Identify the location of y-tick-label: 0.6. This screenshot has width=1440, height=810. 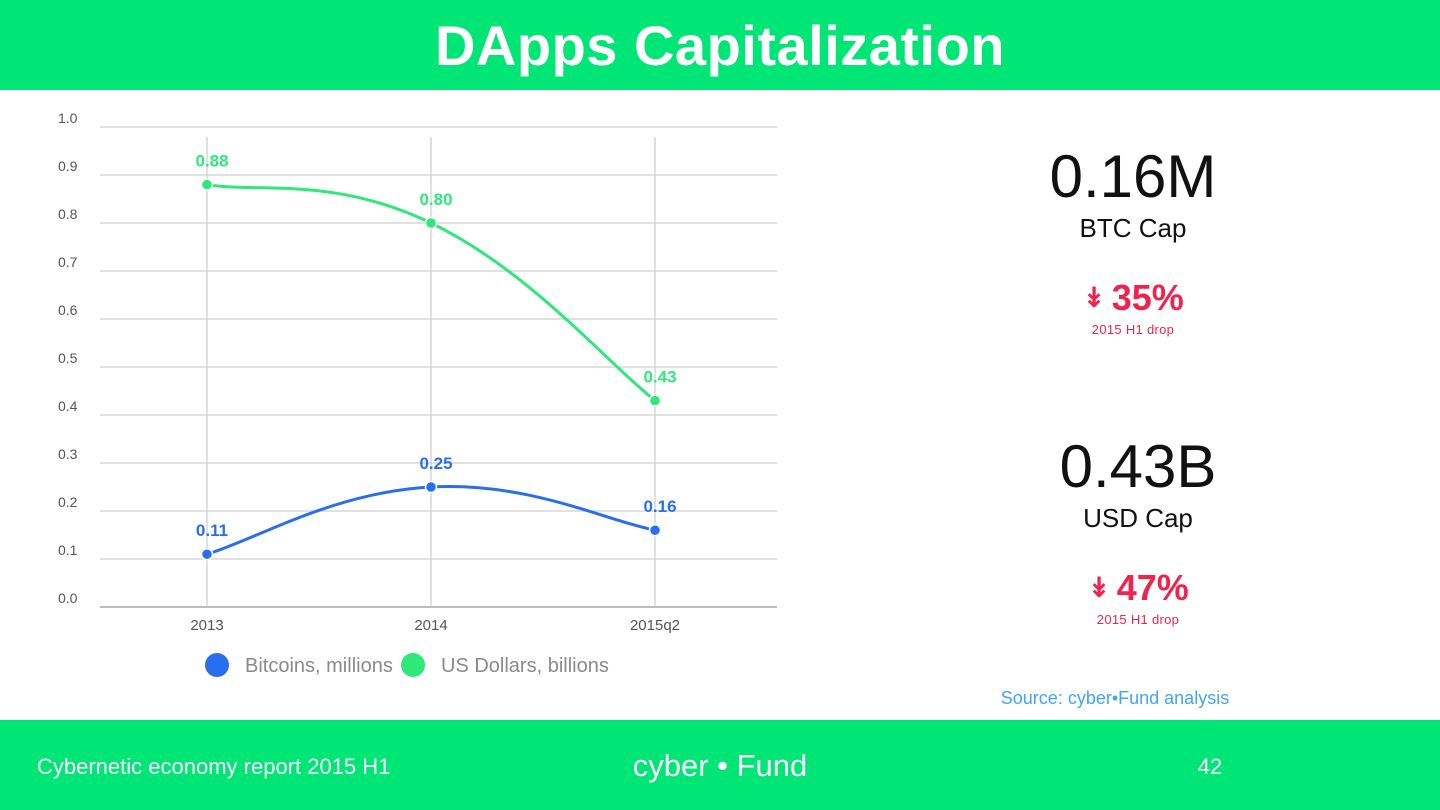
(68, 310).